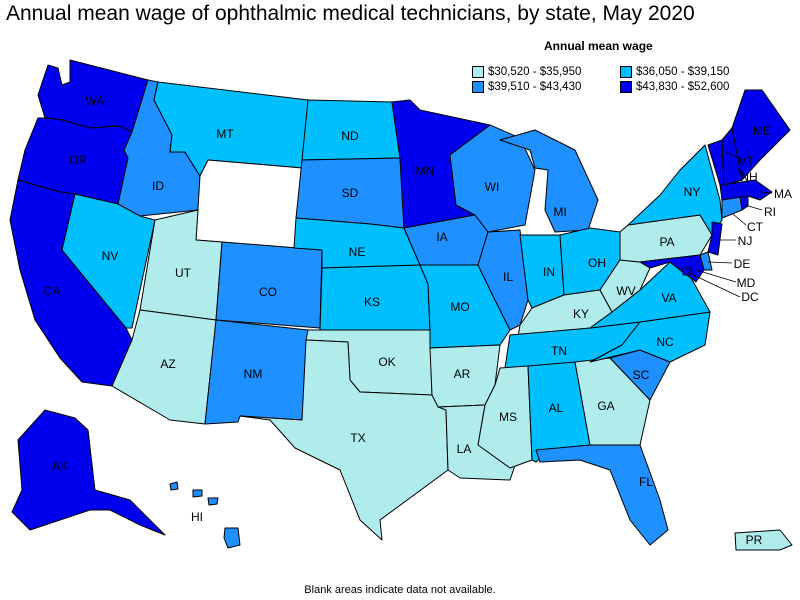 This screenshot has height=600, width=800. Describe the element at coordinates (675, 190) in the screenshot. I see `state-ny` at that location.